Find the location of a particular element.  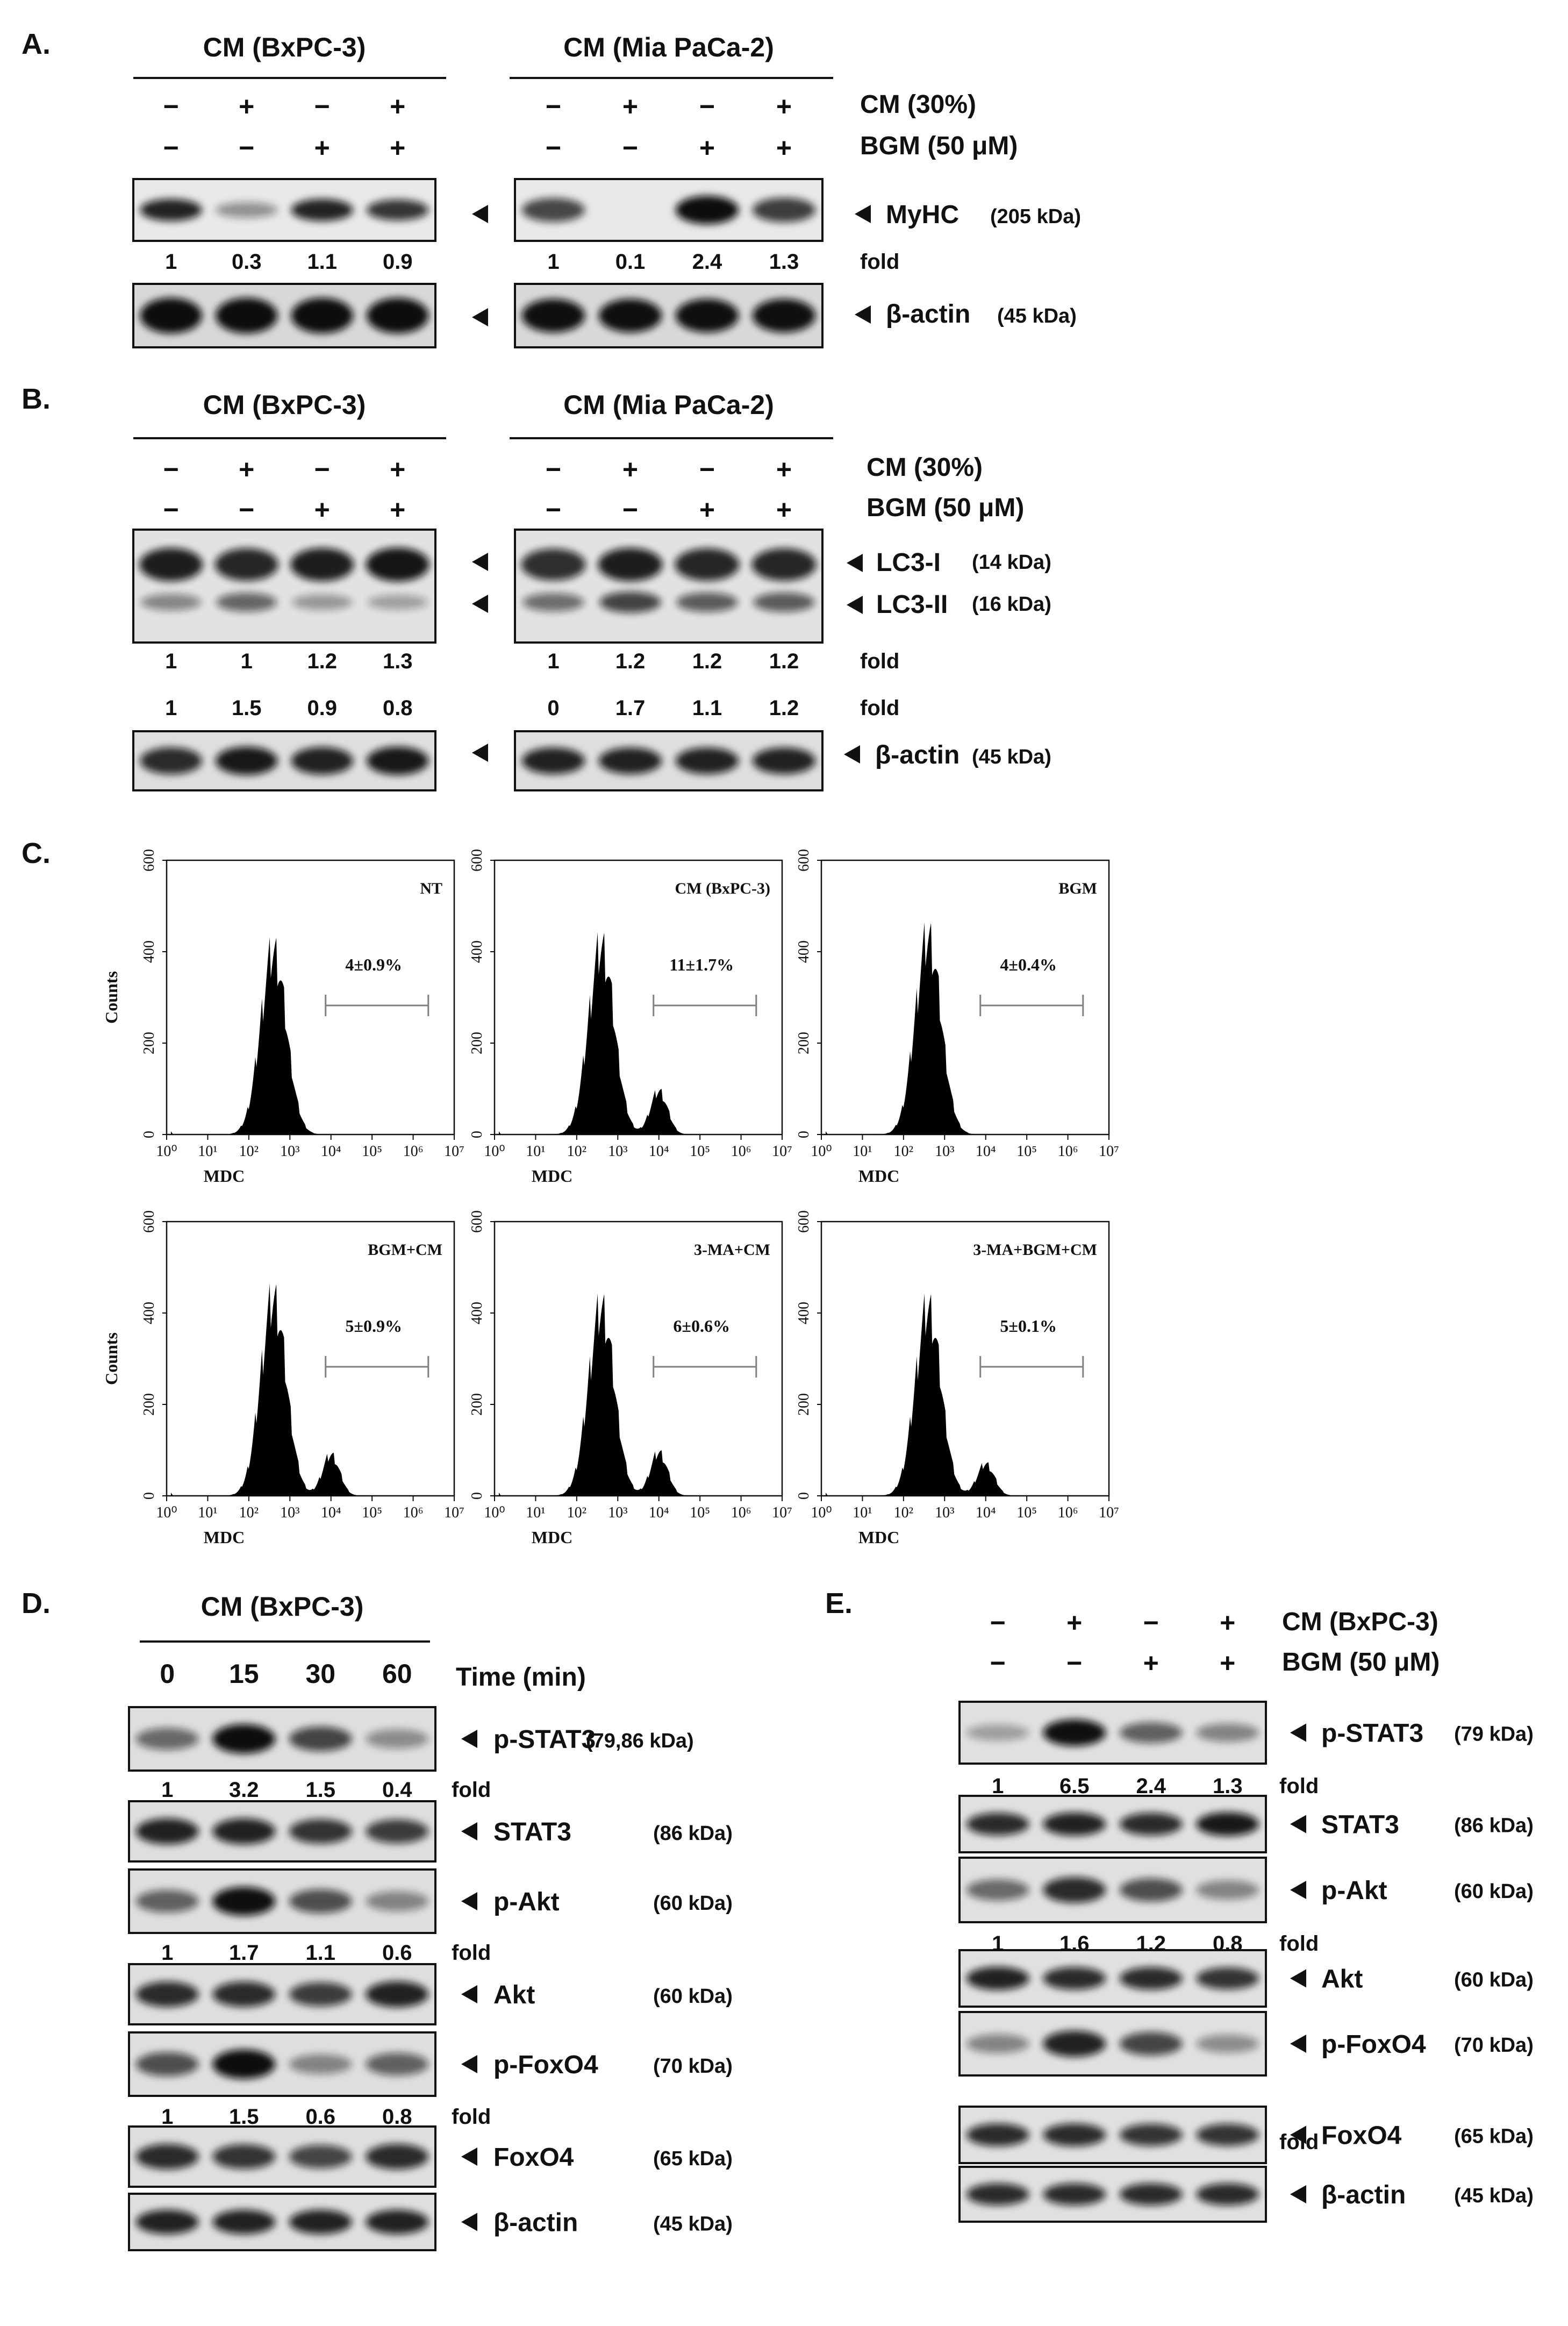

y-tick-label: 600 is located at coordinates (804, 1221).